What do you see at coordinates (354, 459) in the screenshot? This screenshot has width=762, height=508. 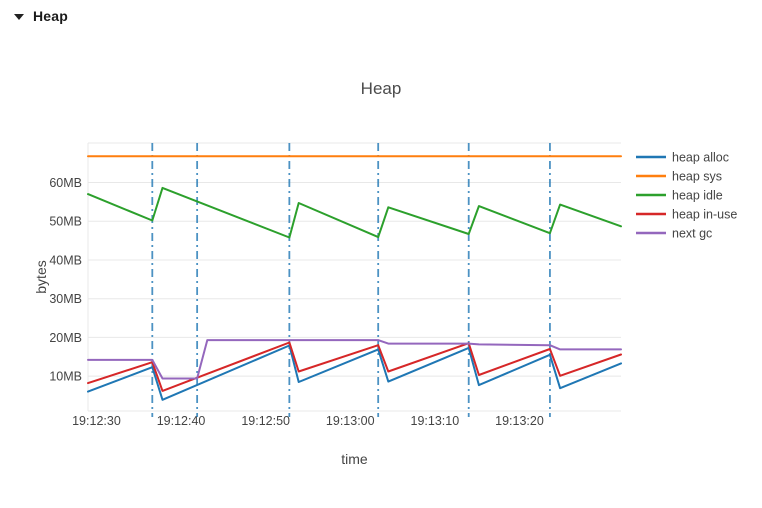 I see `x-axis-title: time` at bounding box center [354, 459].